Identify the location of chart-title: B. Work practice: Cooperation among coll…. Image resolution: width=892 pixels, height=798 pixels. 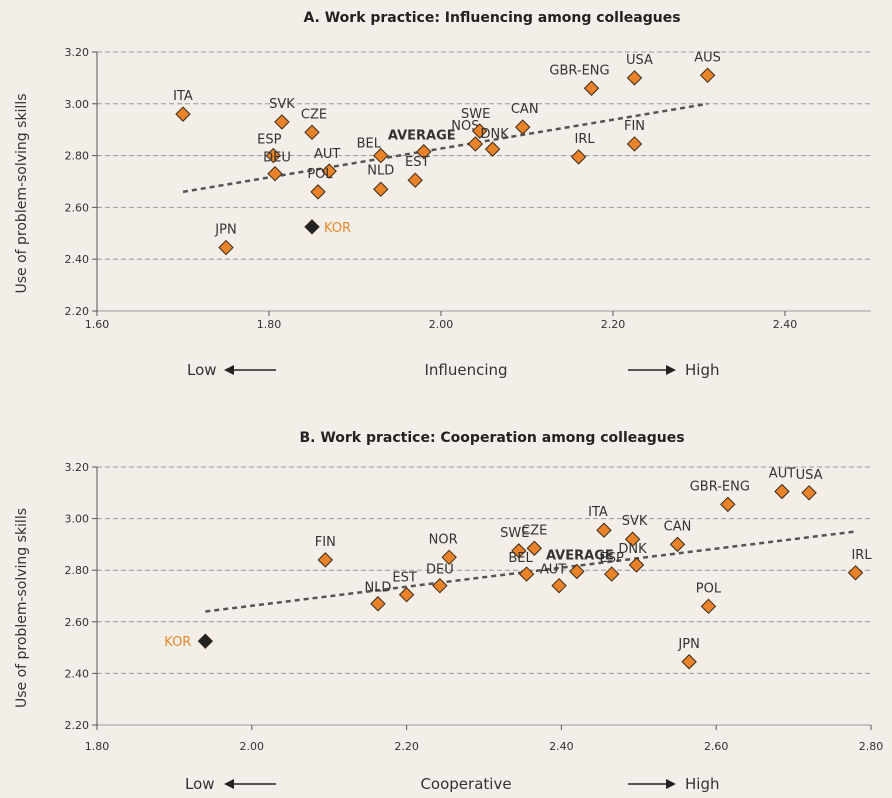
(491, 438).